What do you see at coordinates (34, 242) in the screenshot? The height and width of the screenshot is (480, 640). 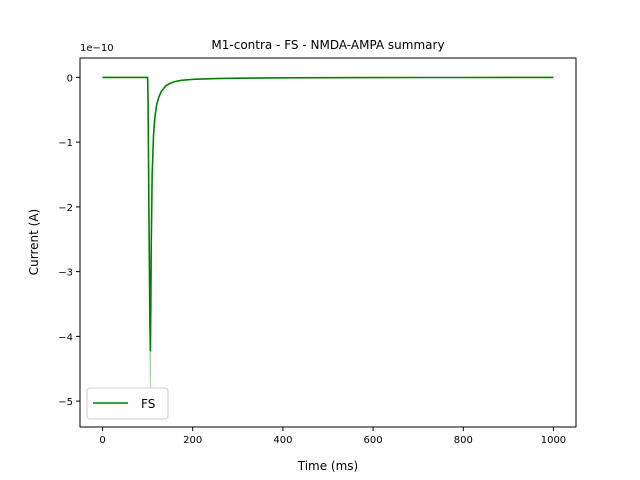 I see `y-axis-label: Current (A)` at bounding box center [34, 242].